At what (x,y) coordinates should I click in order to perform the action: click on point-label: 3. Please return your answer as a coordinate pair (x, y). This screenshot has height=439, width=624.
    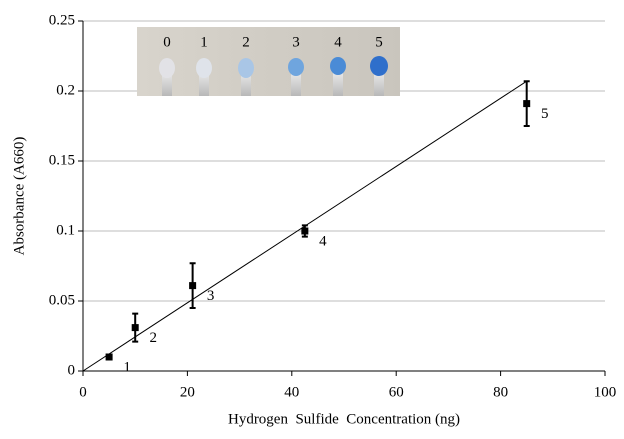
    Looking at the image, I should click on (211, 296).